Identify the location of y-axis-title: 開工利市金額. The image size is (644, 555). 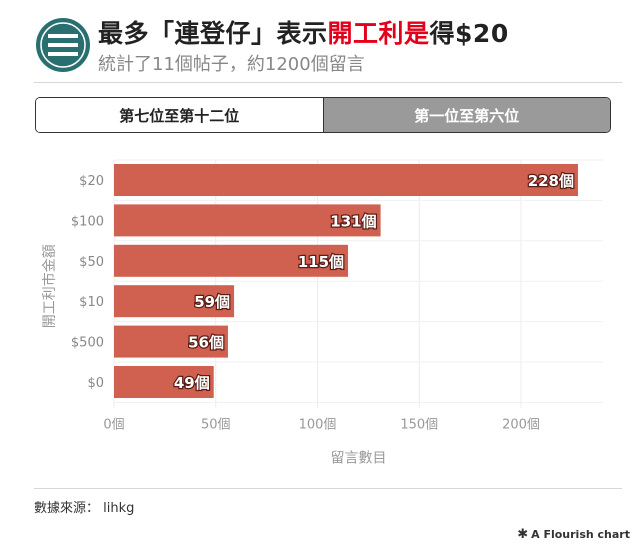
(49, 286).